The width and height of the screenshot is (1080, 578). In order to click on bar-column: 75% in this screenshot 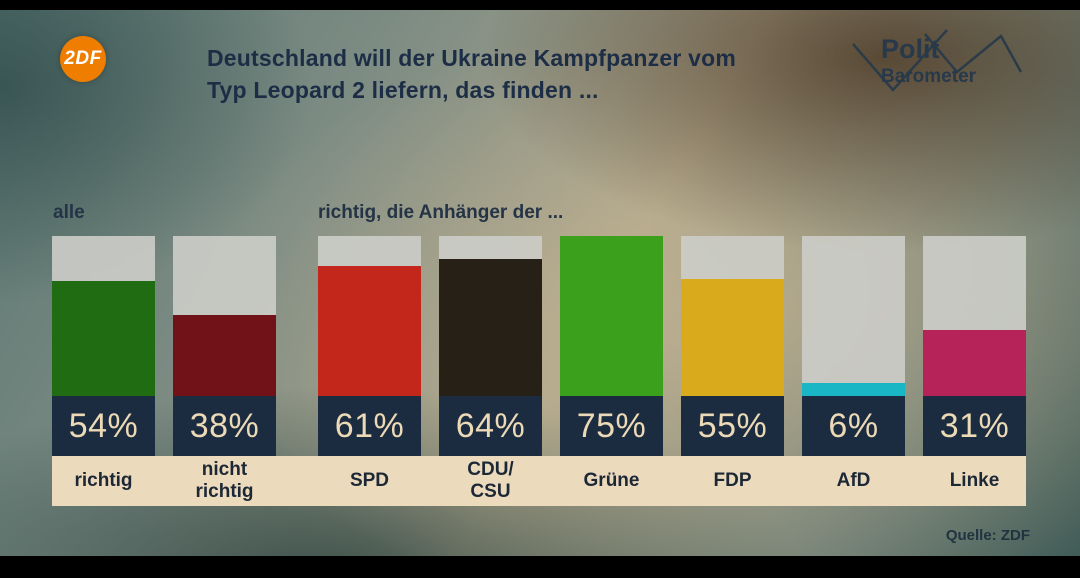, I will do `click(611, 346)`.